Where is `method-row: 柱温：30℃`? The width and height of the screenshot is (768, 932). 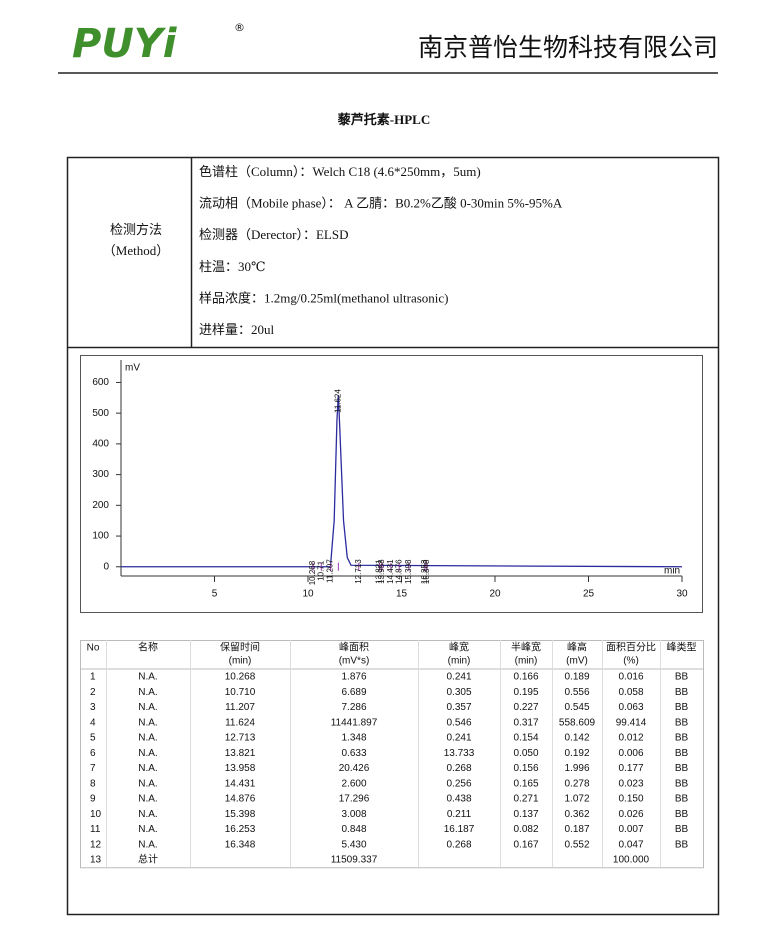
method-row: 柱温：30℃ is located at coordinates (232, 266).